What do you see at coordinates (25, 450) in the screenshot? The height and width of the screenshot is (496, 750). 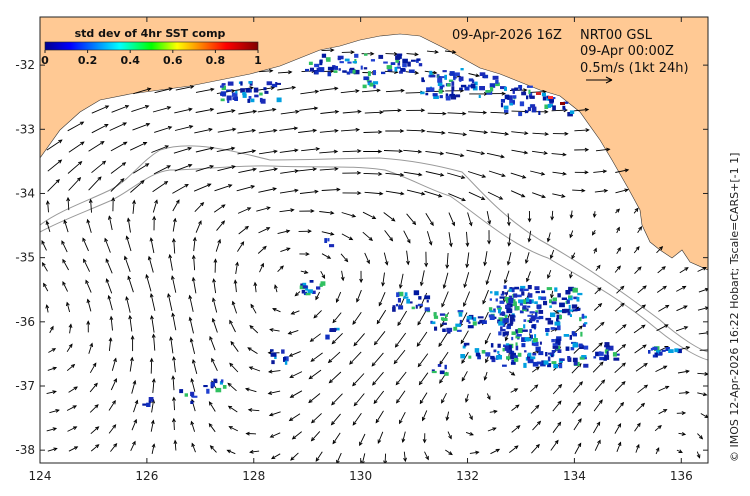 I see `y-tick-label: -38` at bounding box center [25, 450].